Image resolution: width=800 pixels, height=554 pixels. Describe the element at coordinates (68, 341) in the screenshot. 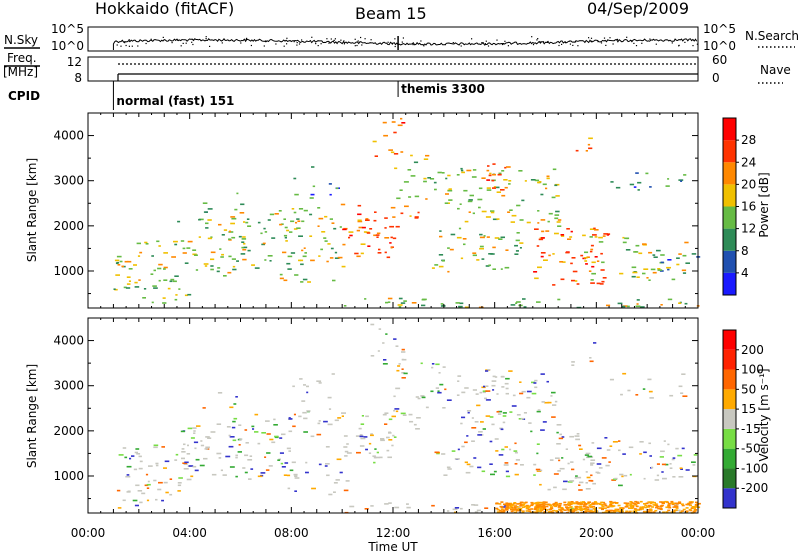

I see `y-tick-label: 4000` at that location.